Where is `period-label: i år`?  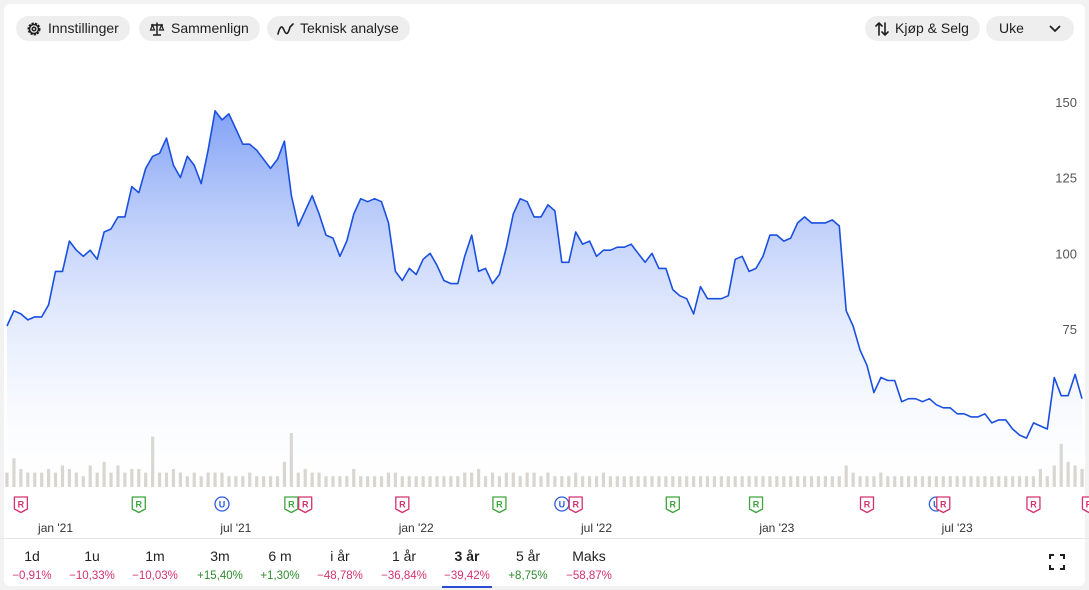
period-label: i år is located at coordinates (340, 556).